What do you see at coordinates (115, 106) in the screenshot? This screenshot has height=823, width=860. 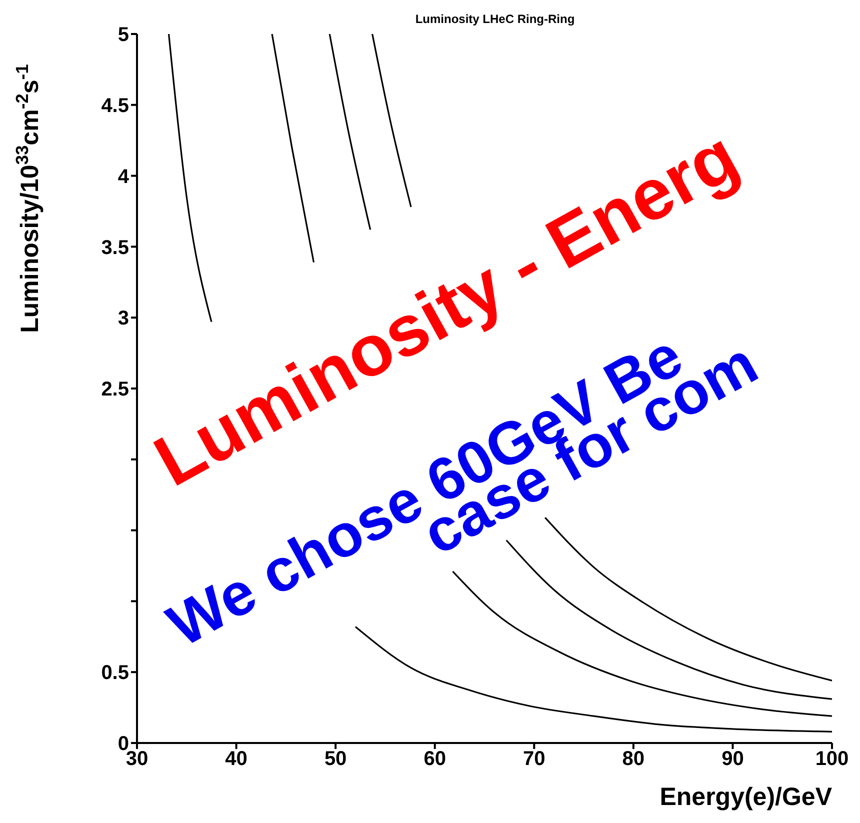 I see `y-tick-label: 4.5` at bounding box center [115, 106].